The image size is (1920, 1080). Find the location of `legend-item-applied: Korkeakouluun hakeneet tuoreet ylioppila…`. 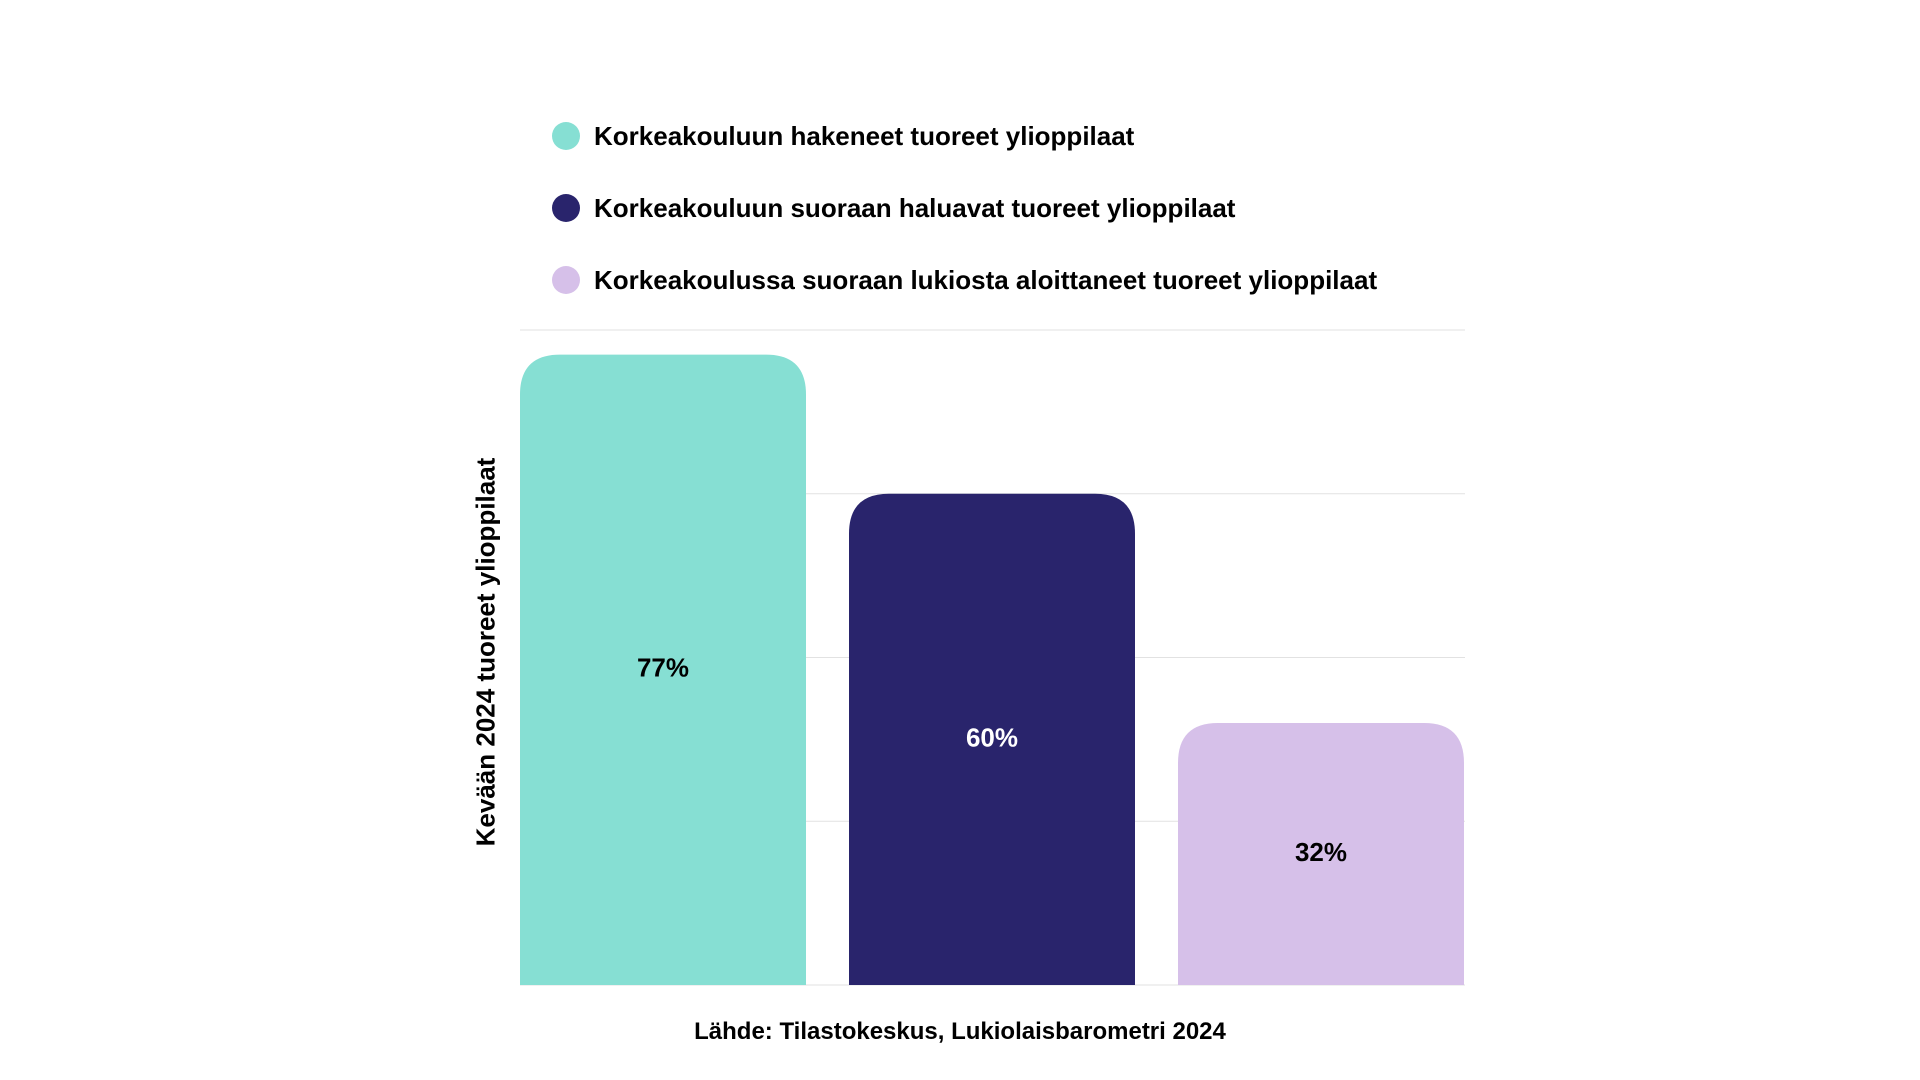

legend-item-applied: Korkeakouluun hakeneet tuoreet ylioppila… is located at coordinates (964, 136).